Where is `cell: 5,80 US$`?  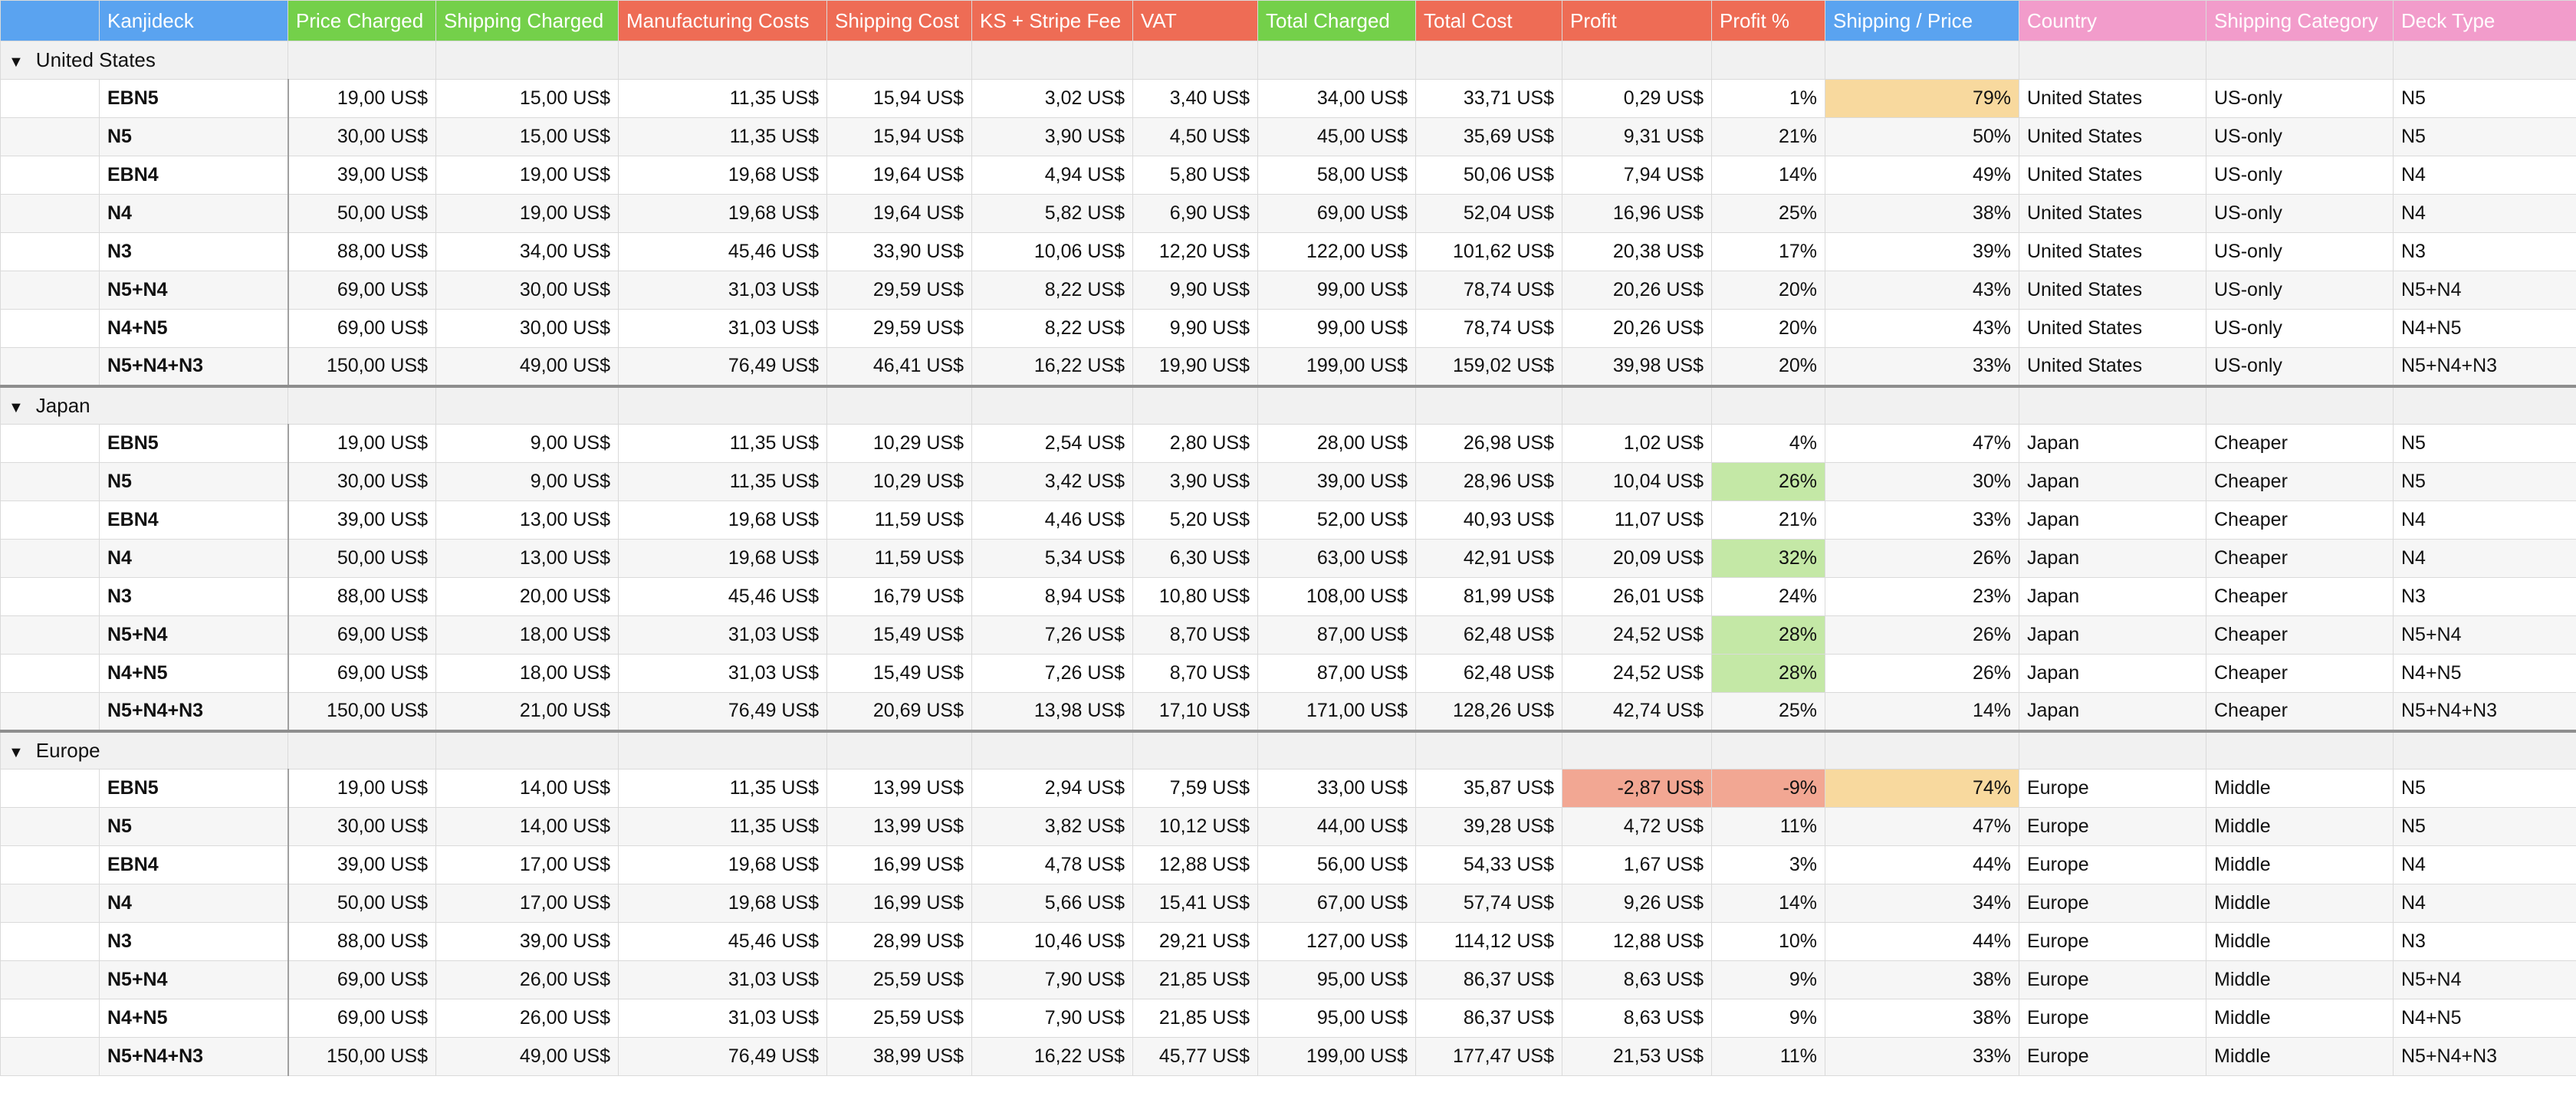
cell: 5,80 US$ is located at coordinates (1195, 175).